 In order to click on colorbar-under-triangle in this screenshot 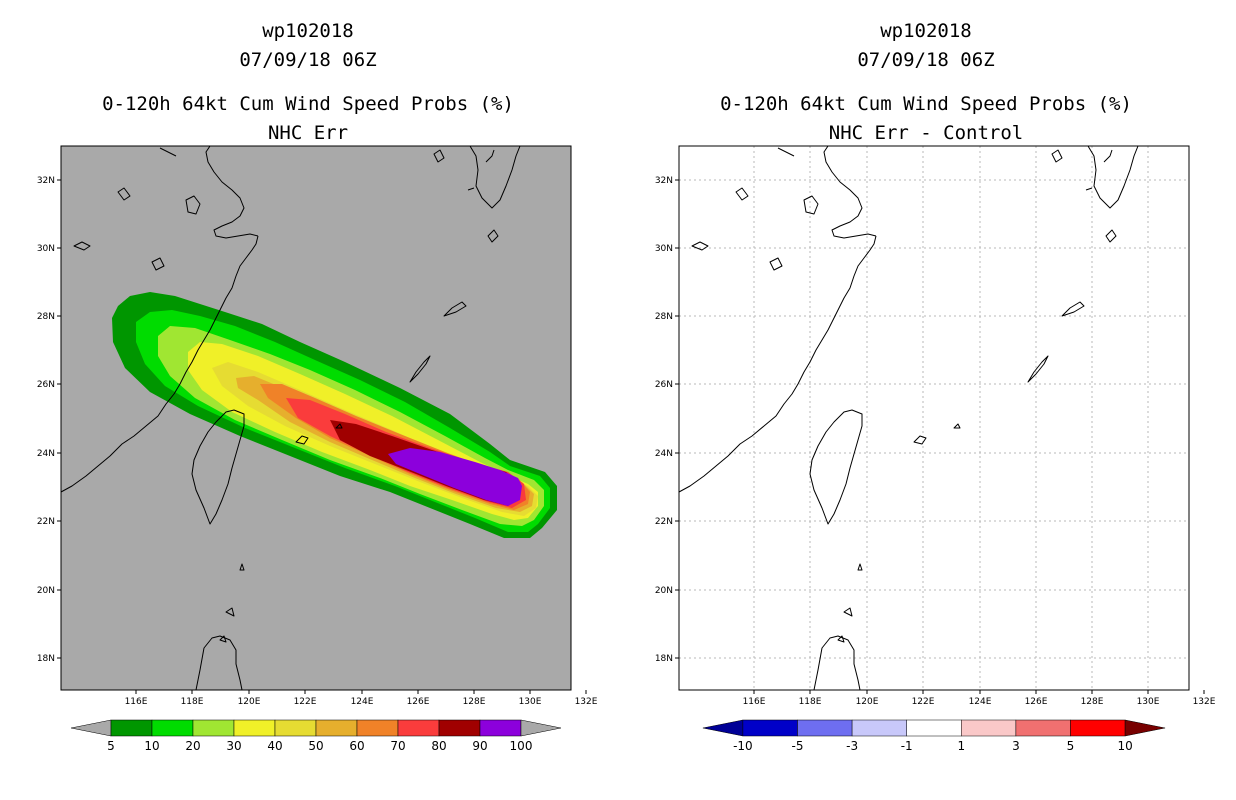, I will do `click(91, 728)`.